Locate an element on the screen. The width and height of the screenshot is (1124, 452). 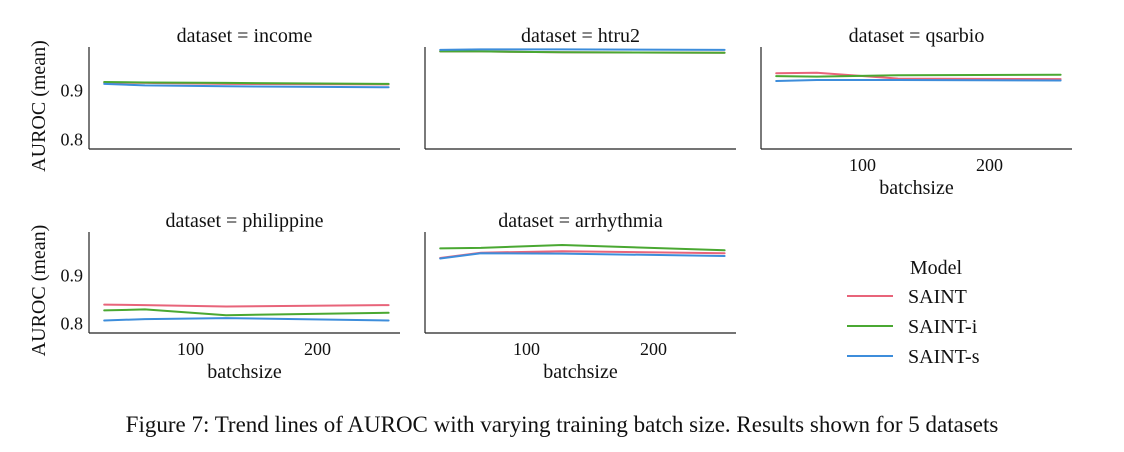
panel-4-line-saint is located at coordinates (246, 305).